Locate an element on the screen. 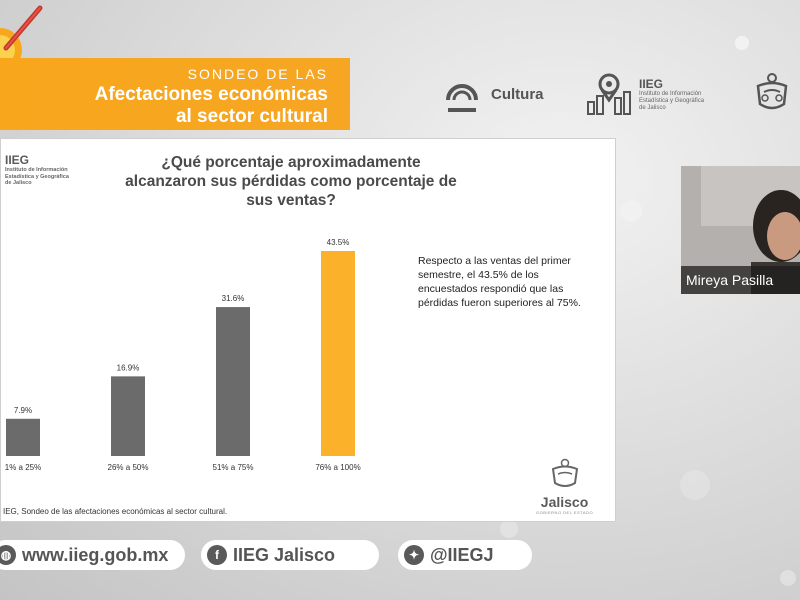 The width and height of the screenshot is (800, 600). slide-jalisco-sub: GOBIERNO DEL ESTADO is located at coordinates (565, 512).